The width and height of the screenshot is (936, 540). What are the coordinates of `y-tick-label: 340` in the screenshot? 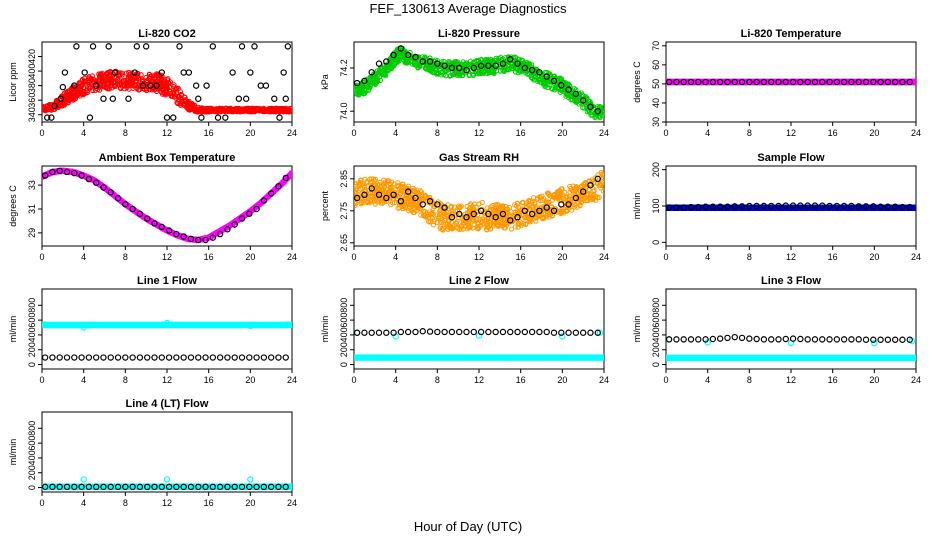 It's located at (32, 114).